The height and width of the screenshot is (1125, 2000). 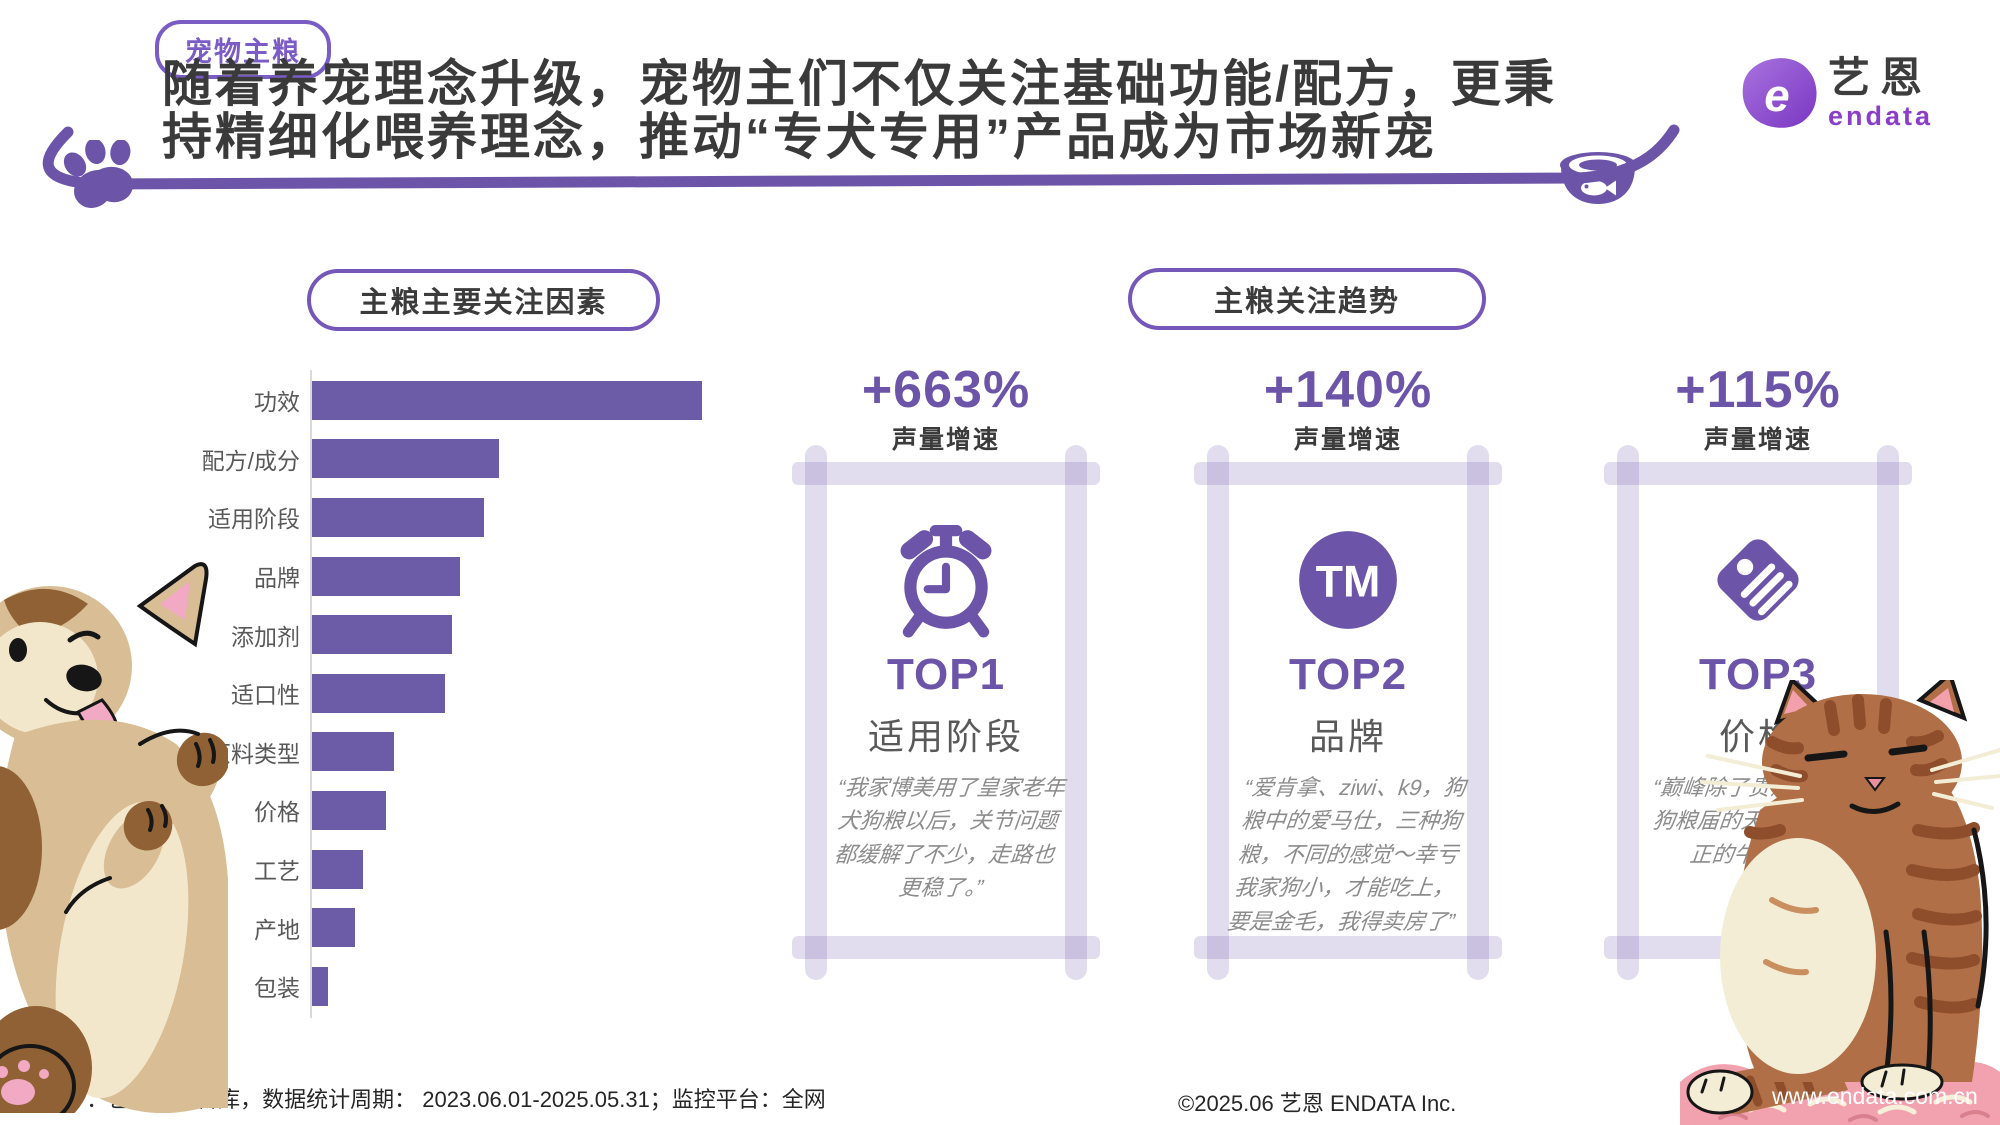 I want to click on rank-label: TOP2, so click(x=1348, y=674).